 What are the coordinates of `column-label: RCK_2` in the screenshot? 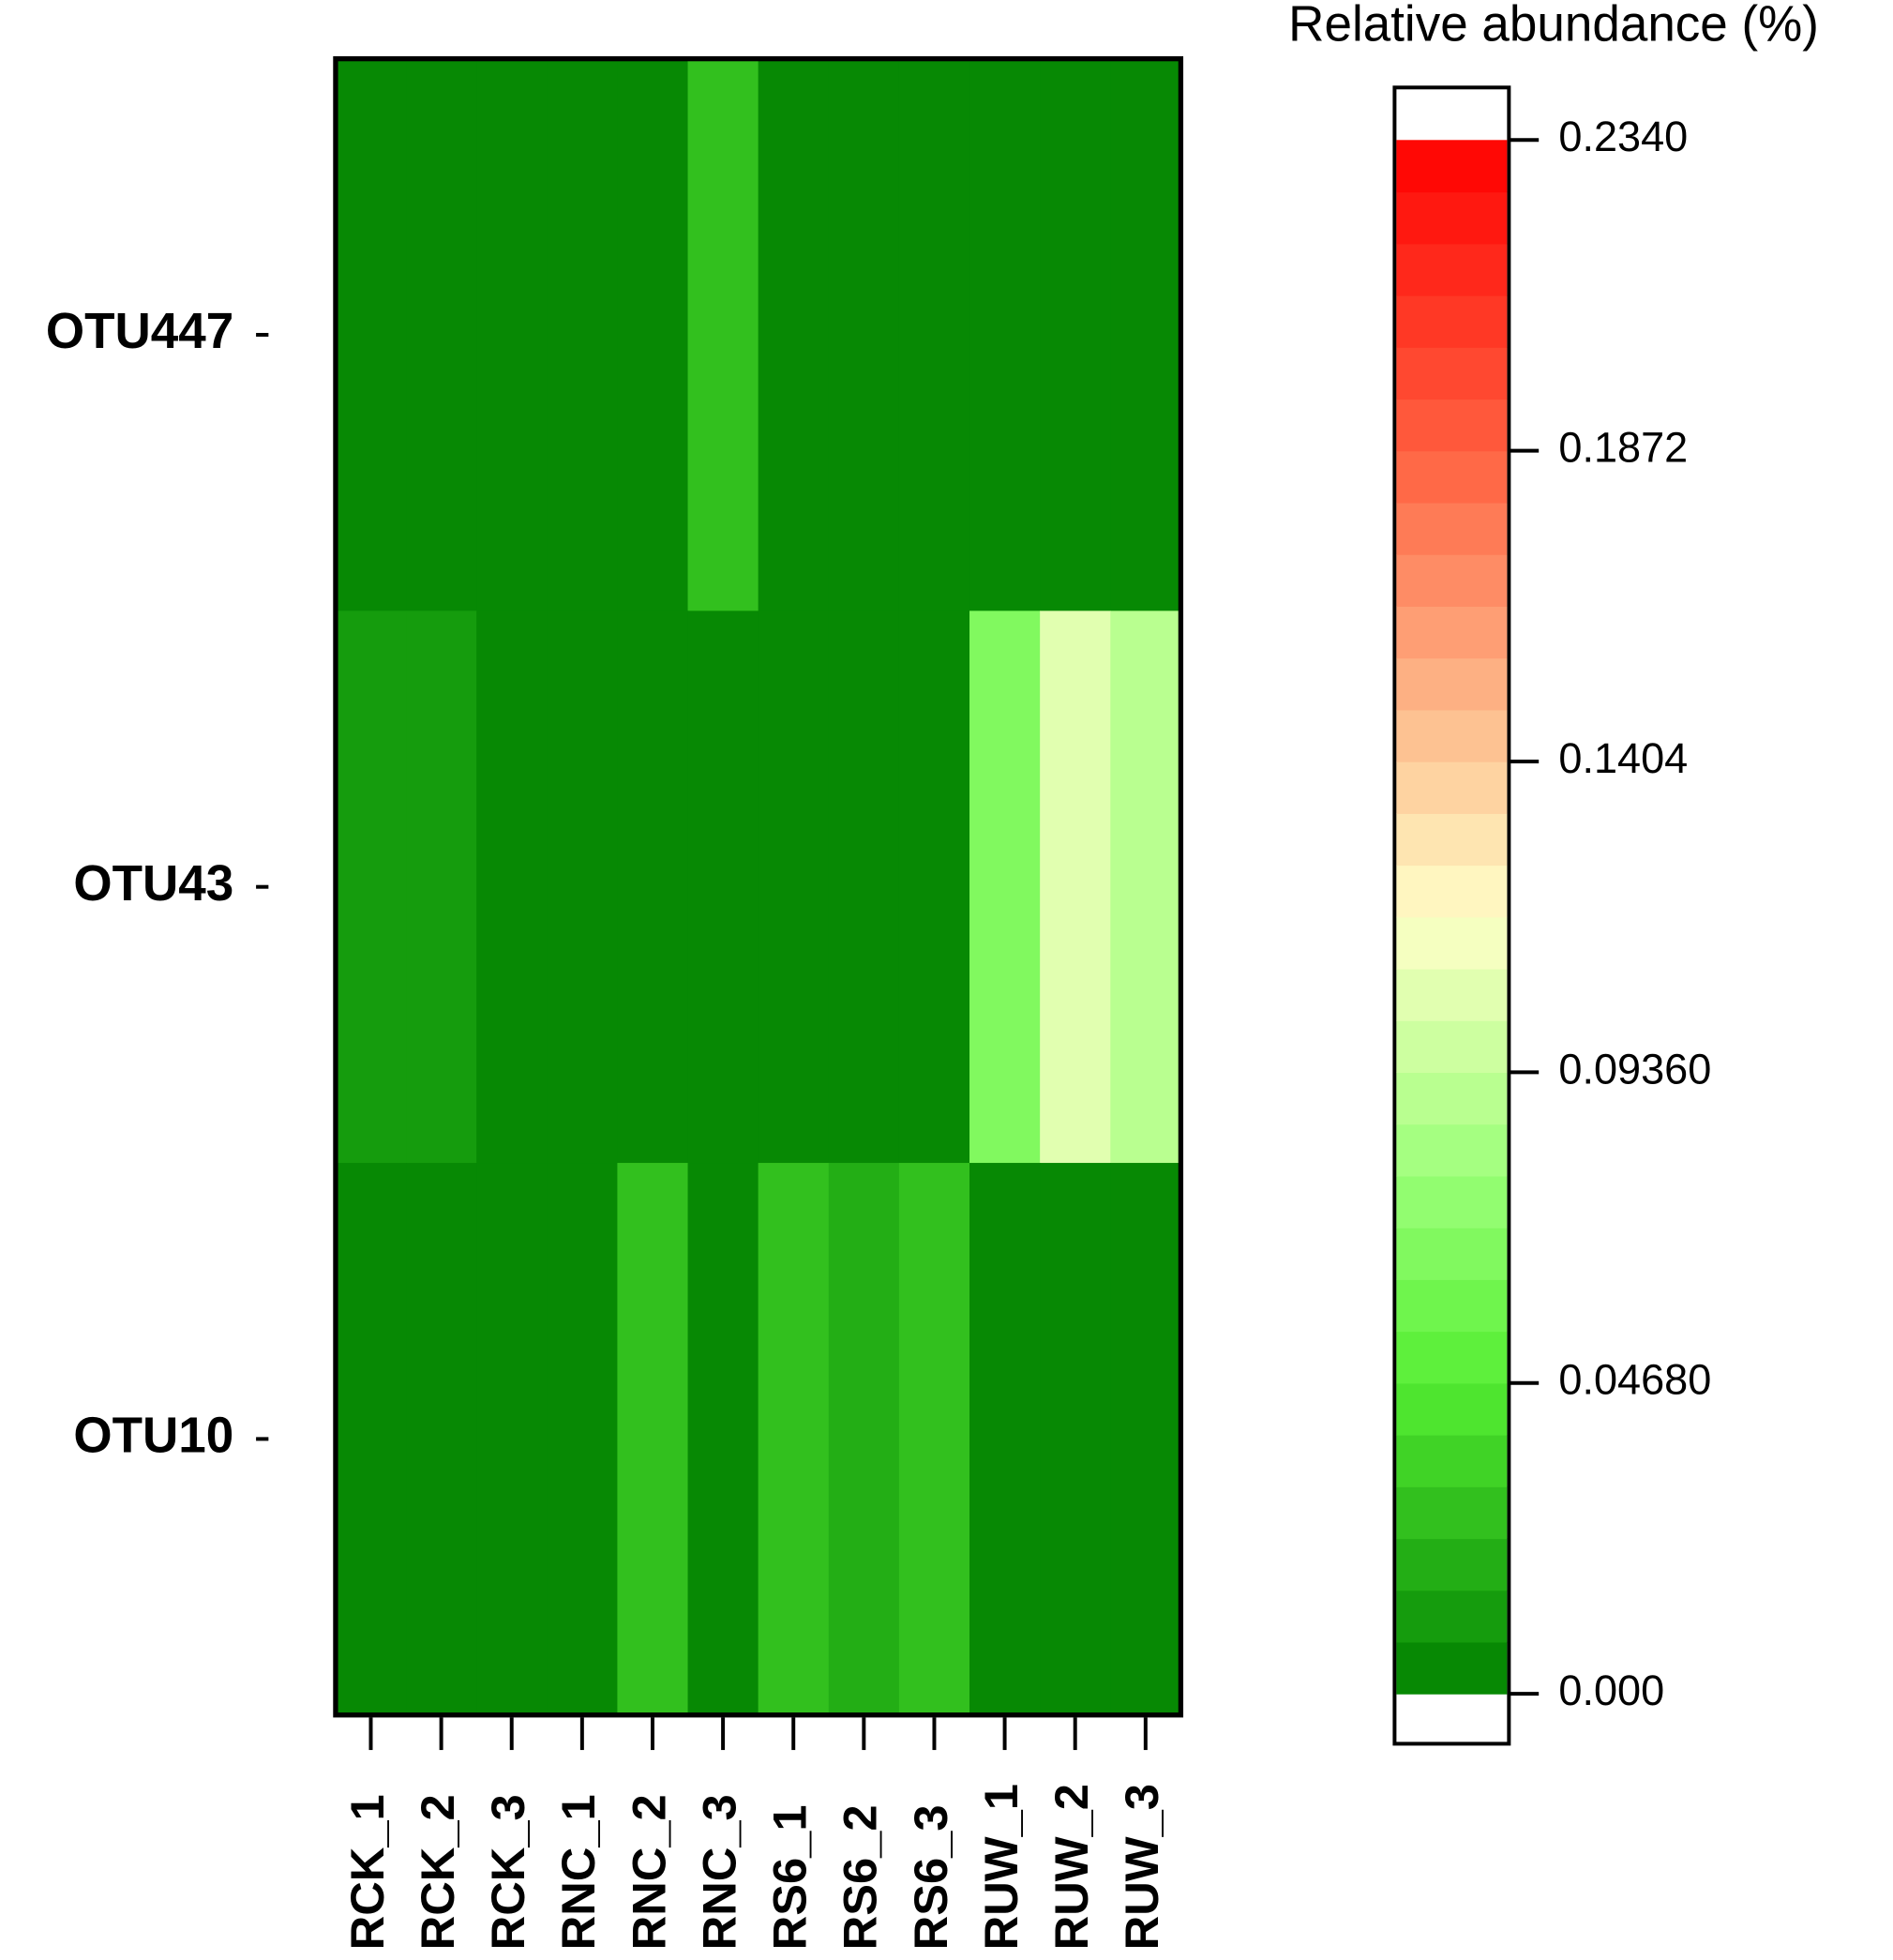 It's located at (438, 1872).